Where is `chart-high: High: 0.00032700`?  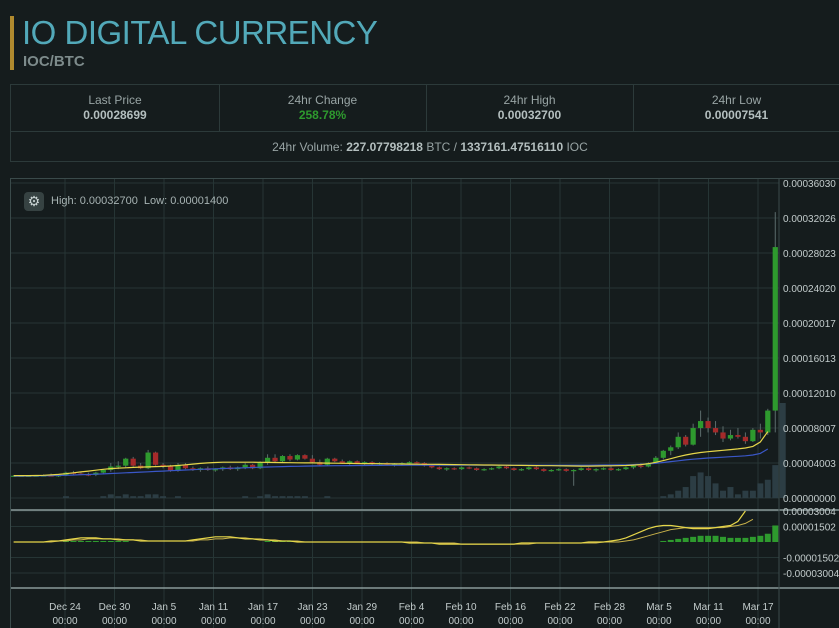
chart-high: High: 0.00032700 is located at coordinates (94, 201).